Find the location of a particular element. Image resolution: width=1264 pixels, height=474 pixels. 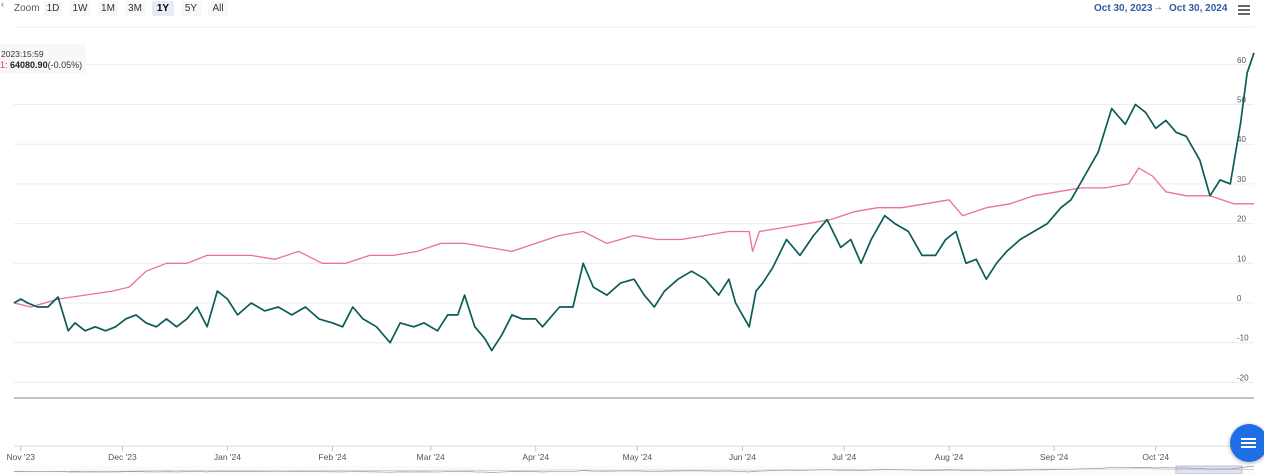

navigator-selection is located at coordinates (1209, 469).